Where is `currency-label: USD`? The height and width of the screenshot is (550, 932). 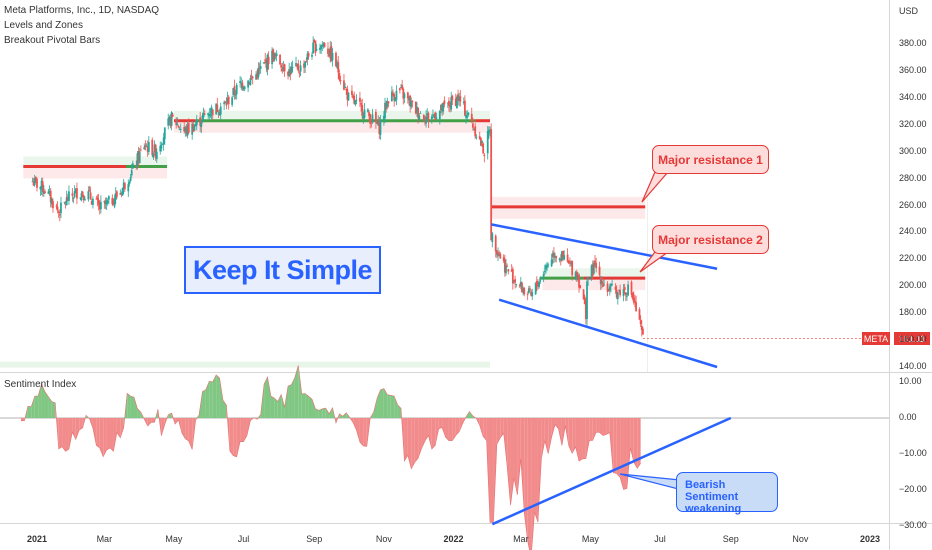
currency-label: USD is located at coordinates (909, 11).